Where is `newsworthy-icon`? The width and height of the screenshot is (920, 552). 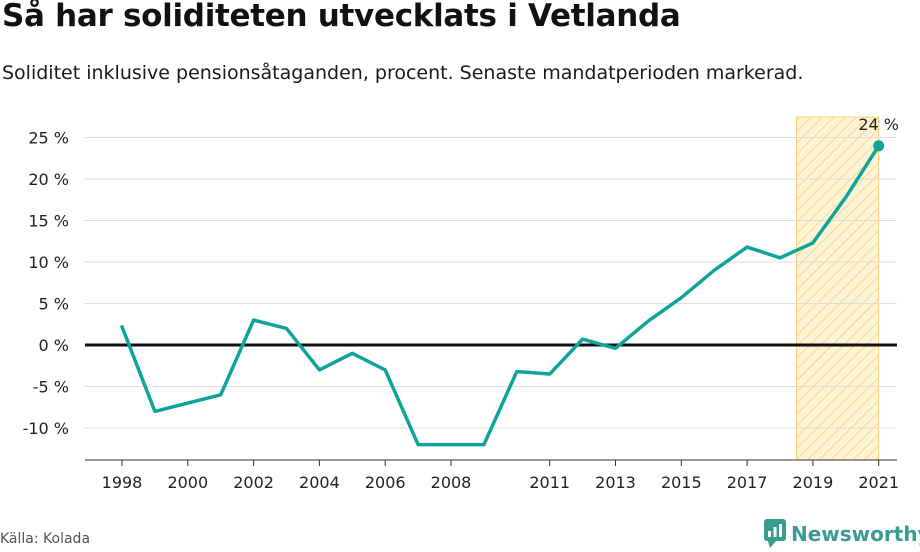
newsworthy-icon is located at coordinates (775, 533).